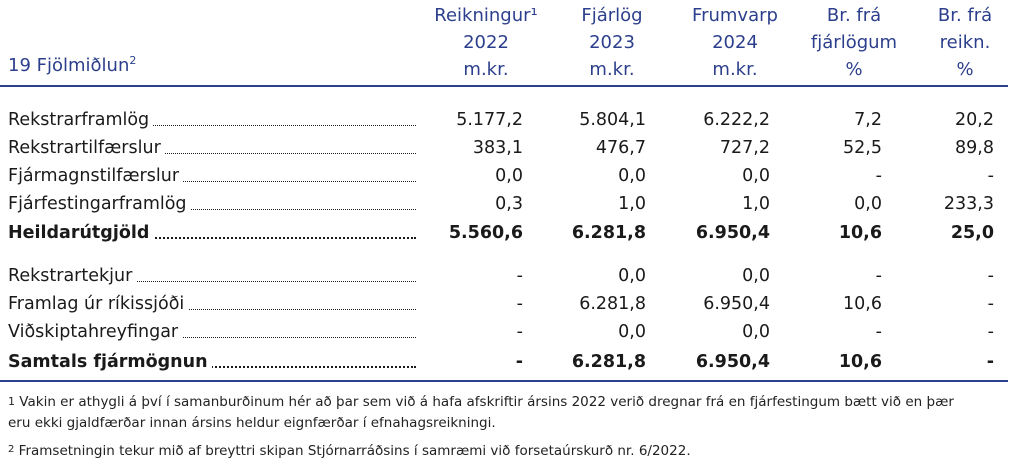 The height and width of the screenshot is (471, 1024). I want to click on cell-br-reikn: 25,0, so click(972, 233).